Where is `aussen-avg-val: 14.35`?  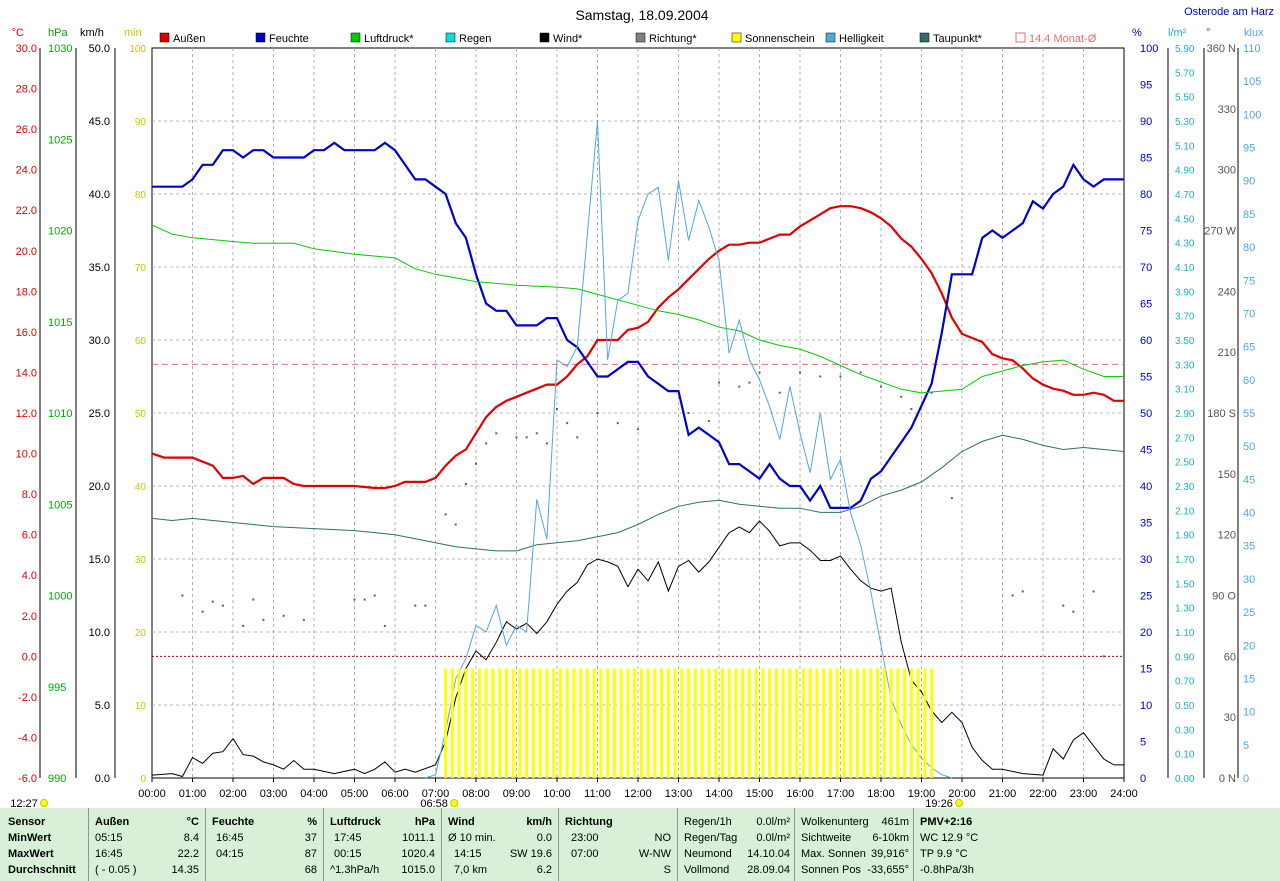 aussen-avg-val: 14.35 is located at coordinates (185, 870).